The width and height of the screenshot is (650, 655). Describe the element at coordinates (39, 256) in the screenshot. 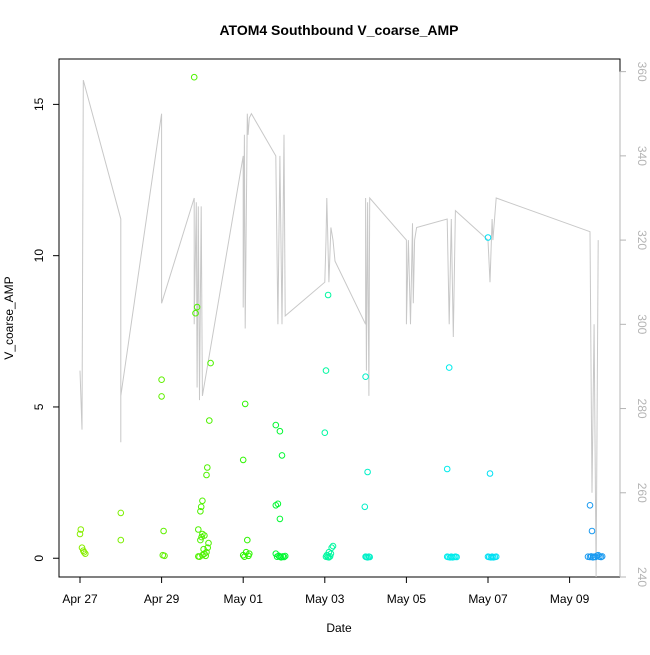

I see `y-tick-label: 10` at that location.